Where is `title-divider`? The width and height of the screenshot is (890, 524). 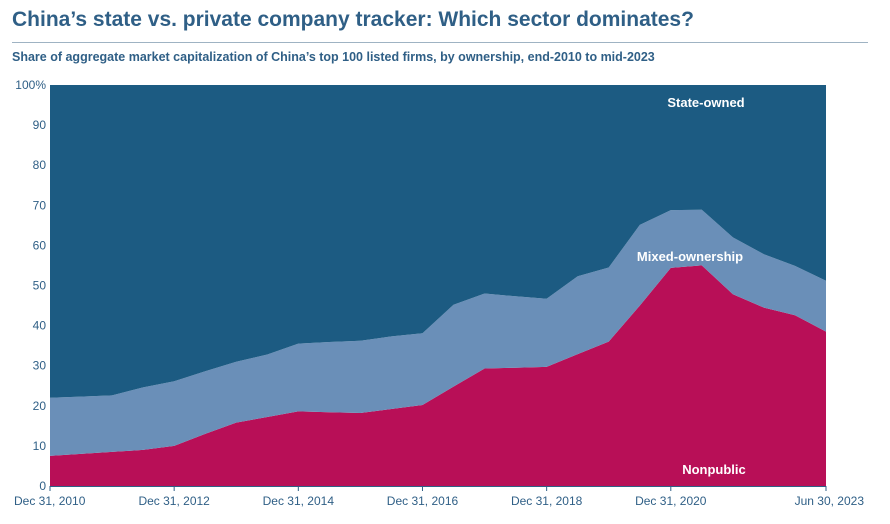
title-divider is located at coordinates (440, 42).